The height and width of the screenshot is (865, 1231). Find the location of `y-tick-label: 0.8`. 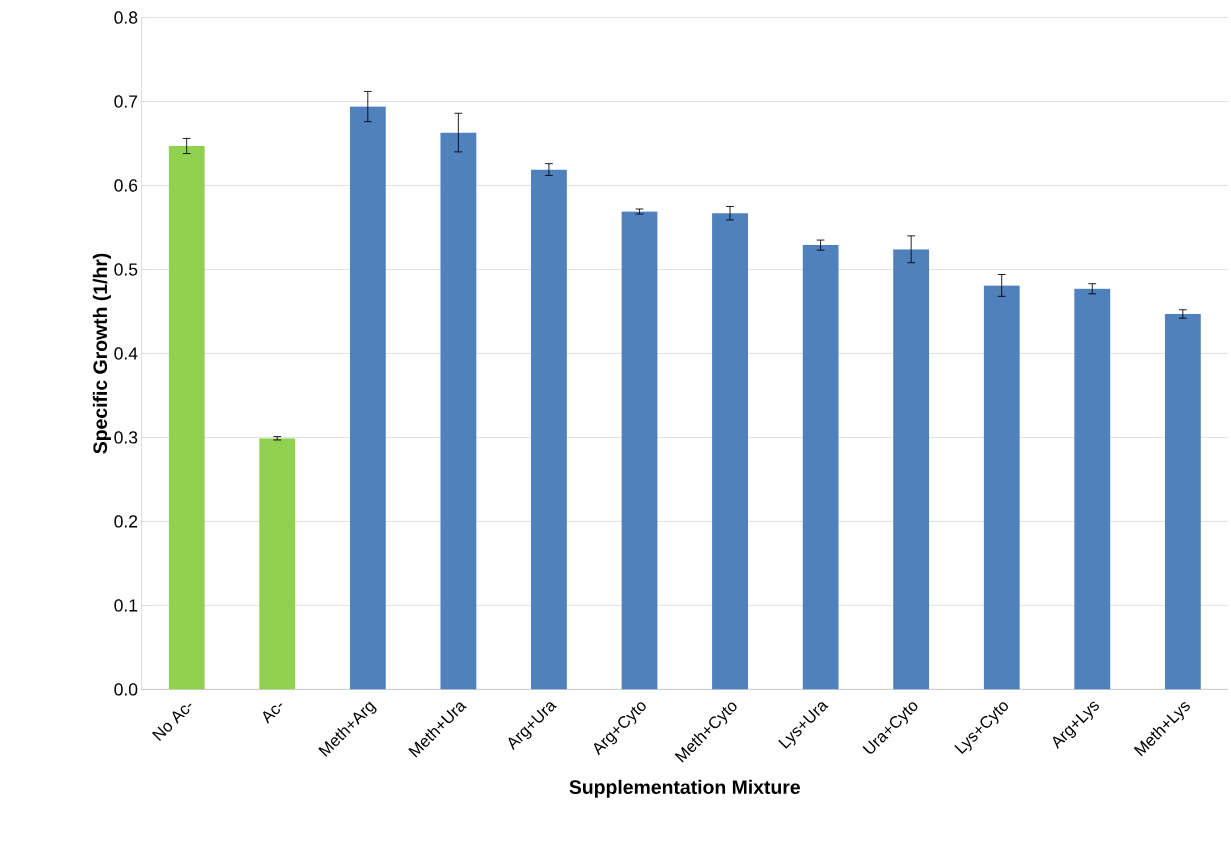

y-tick-label: 0.8 is located at coordinates (126, 17).